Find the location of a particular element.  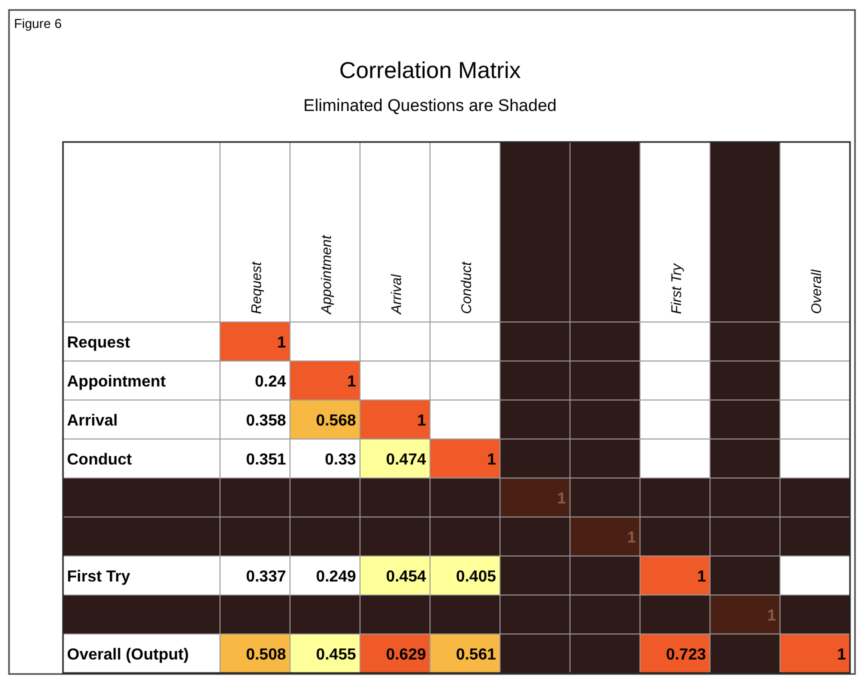

y-tick-label: First Try is located at coordinates (98, 577).